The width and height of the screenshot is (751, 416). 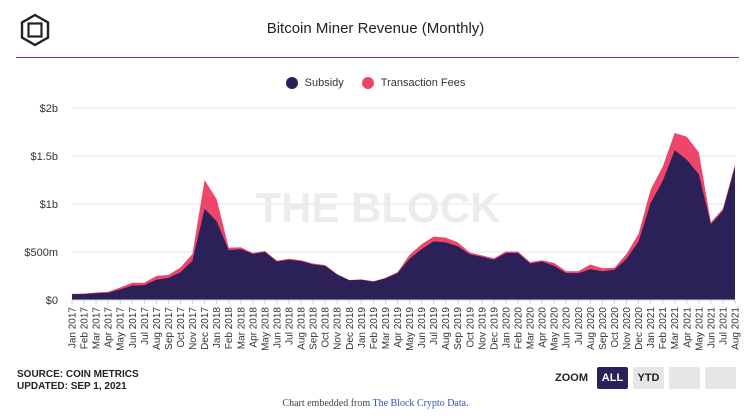 What do you see at coordinates (378, 207) in the screenshot?
I see `watermark-text: THE BLOCK` at bounding box center [378, 207].